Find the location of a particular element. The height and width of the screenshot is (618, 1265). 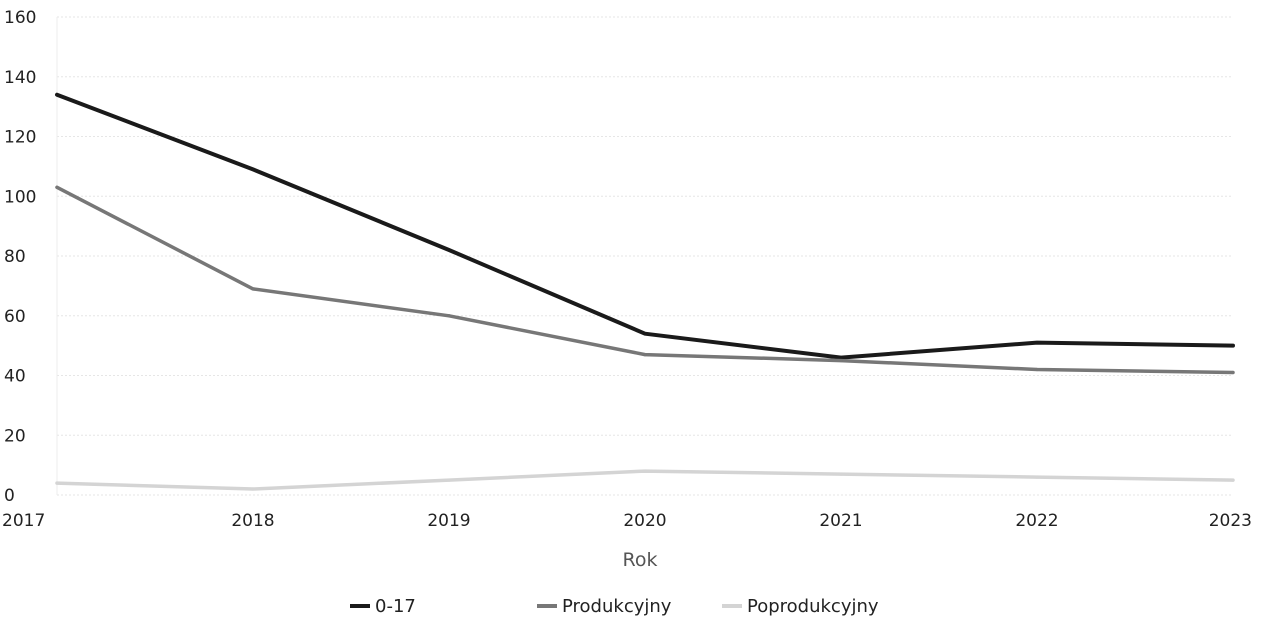

y-tick-label: 40 is located at coordinates (15, 377).